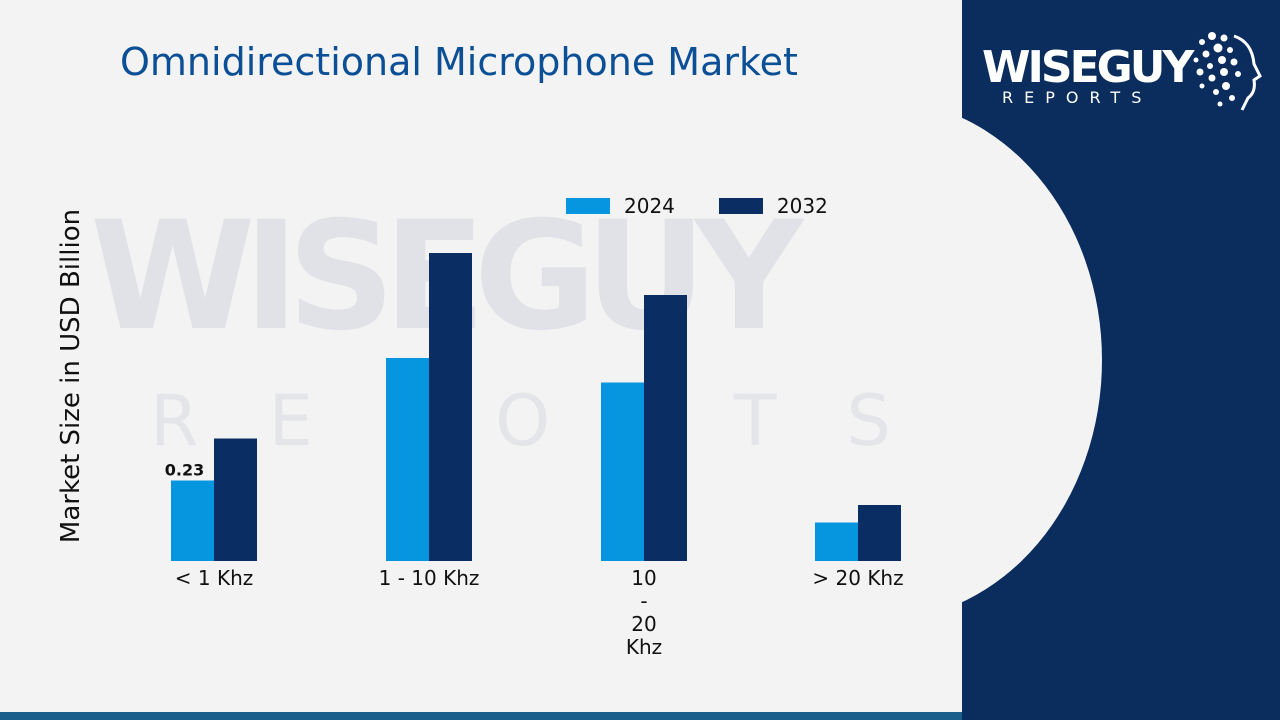 The image size is (1280, 720). Describe the element at coordinates (1227, 71) in the screenshot. I see `head-dots-icon` at that location.